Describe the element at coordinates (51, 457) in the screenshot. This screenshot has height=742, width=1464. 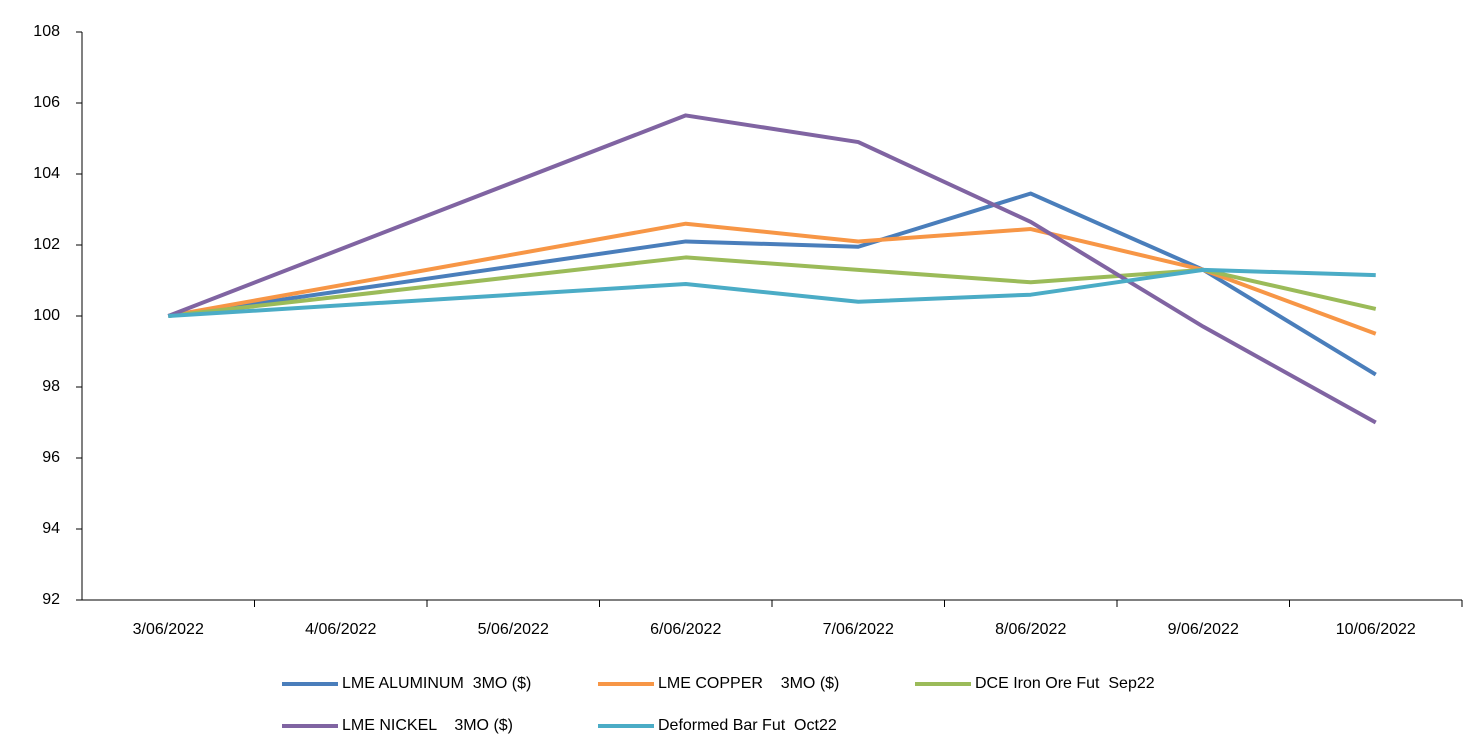
I see `y-tick-label: 96` at that location.